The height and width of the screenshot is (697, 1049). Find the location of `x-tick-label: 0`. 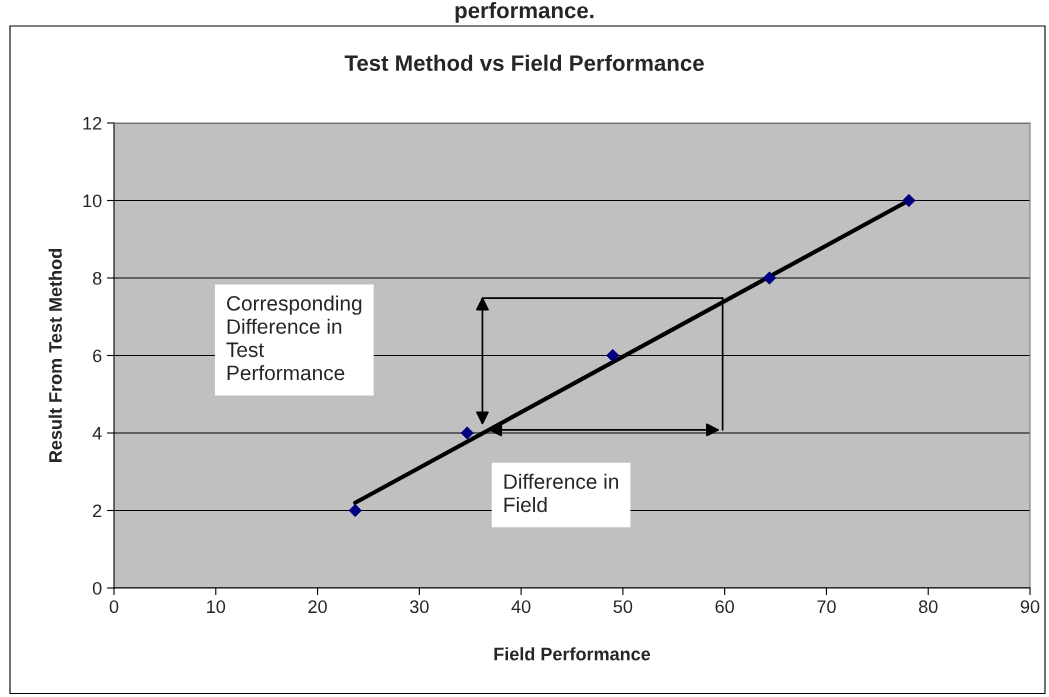

x-tick-label: 0 is located at coordinates (114, 607).